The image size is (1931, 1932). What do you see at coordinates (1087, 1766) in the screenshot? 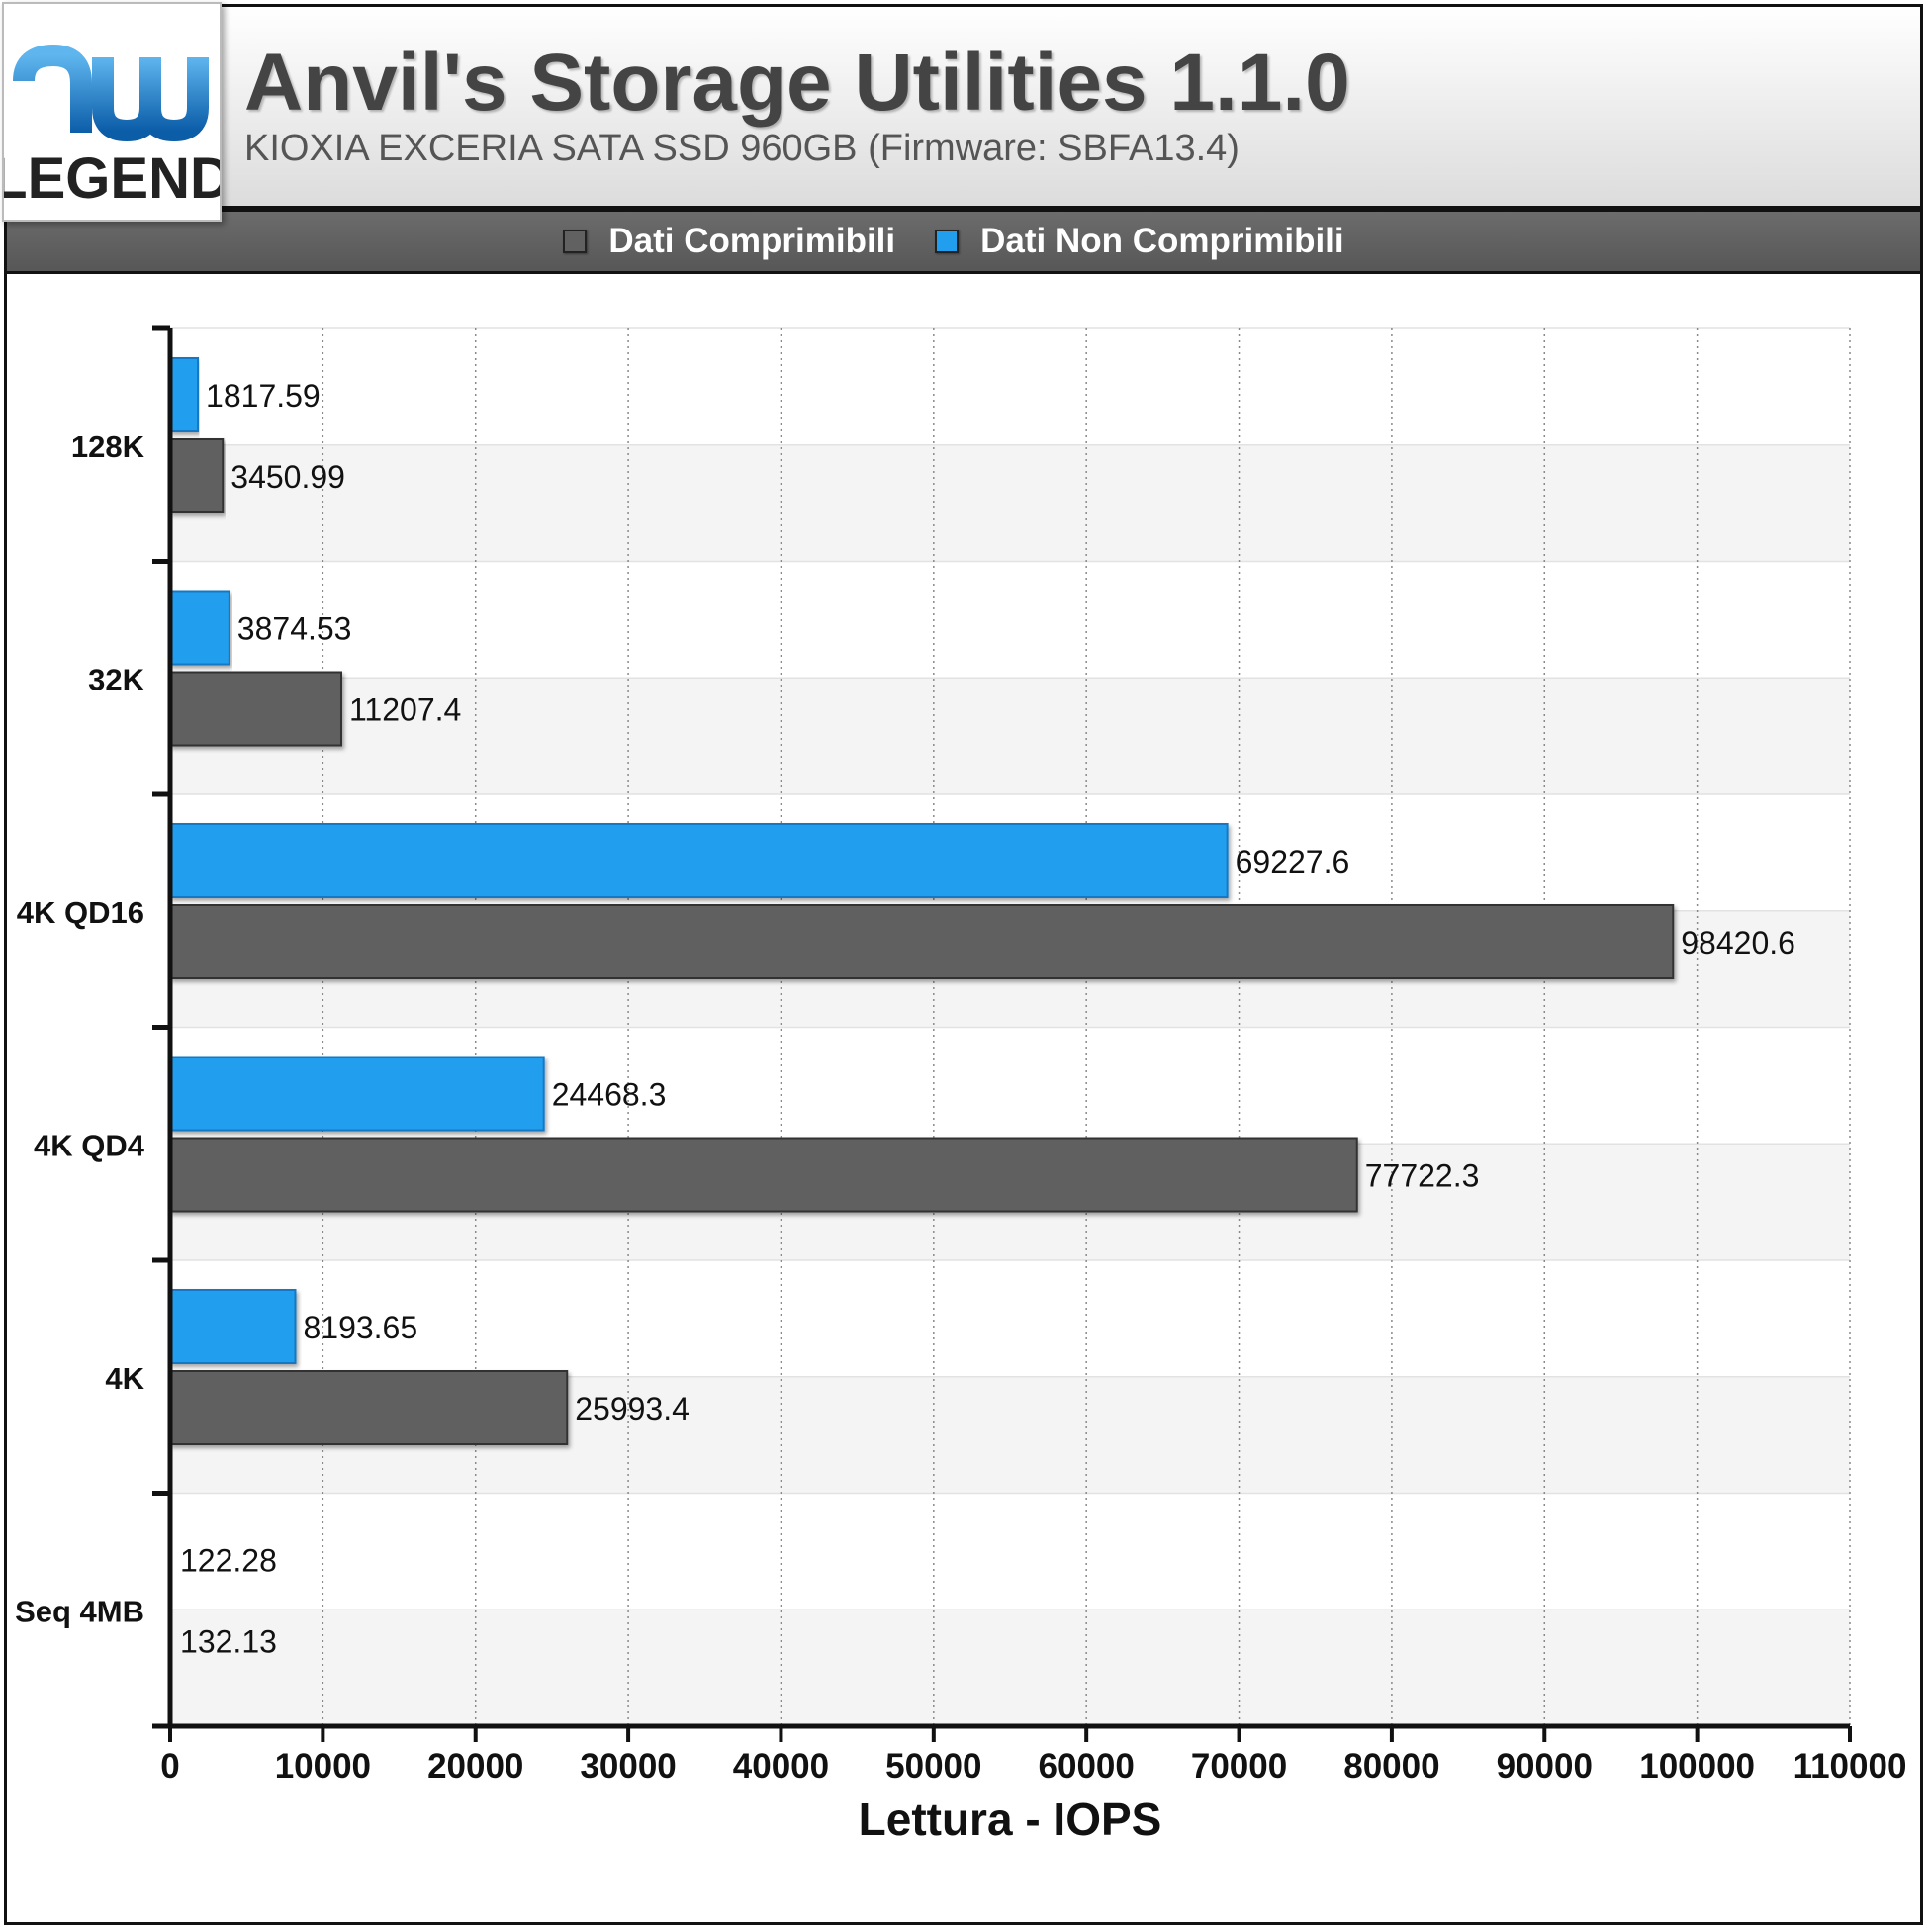
I see `x-tick-label: 60000` at bounding box center [1087, 1766].